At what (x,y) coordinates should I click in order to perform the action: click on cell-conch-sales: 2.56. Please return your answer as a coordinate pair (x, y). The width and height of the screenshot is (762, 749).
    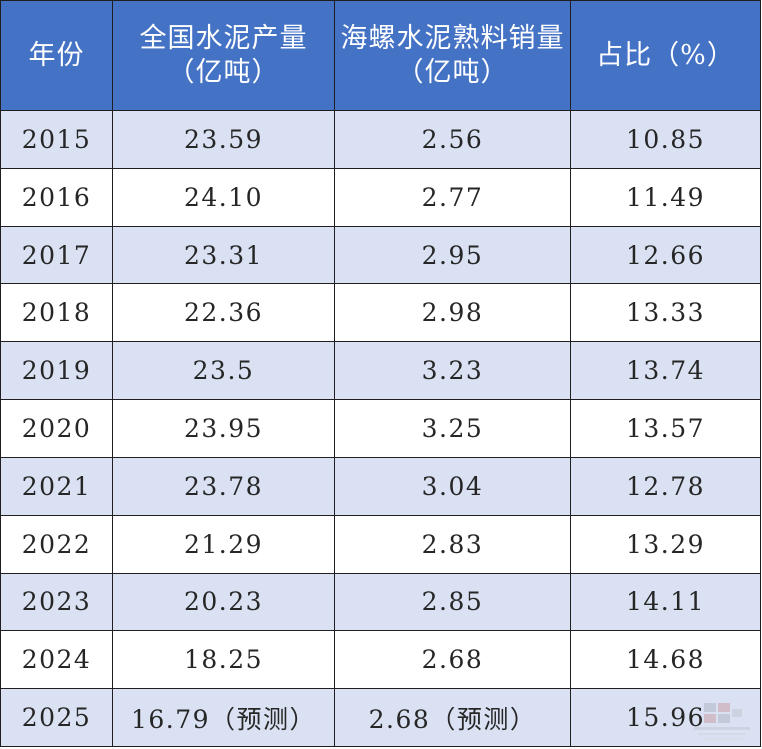
    Looking at the image, I should click on (452, 139).